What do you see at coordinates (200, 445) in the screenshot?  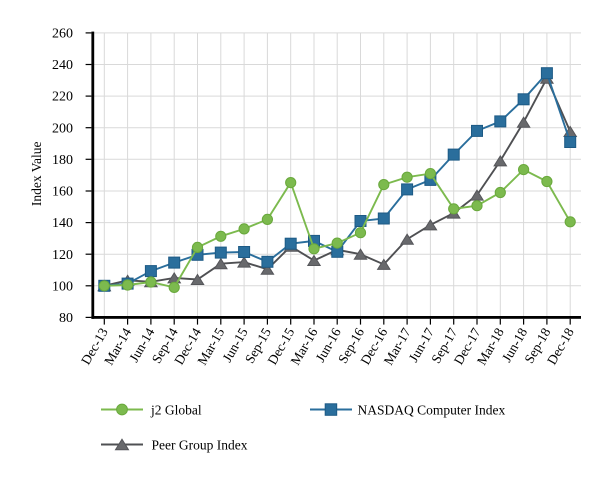 I see `svg-text: Peer Group Index` at bounding box center [200, 445].